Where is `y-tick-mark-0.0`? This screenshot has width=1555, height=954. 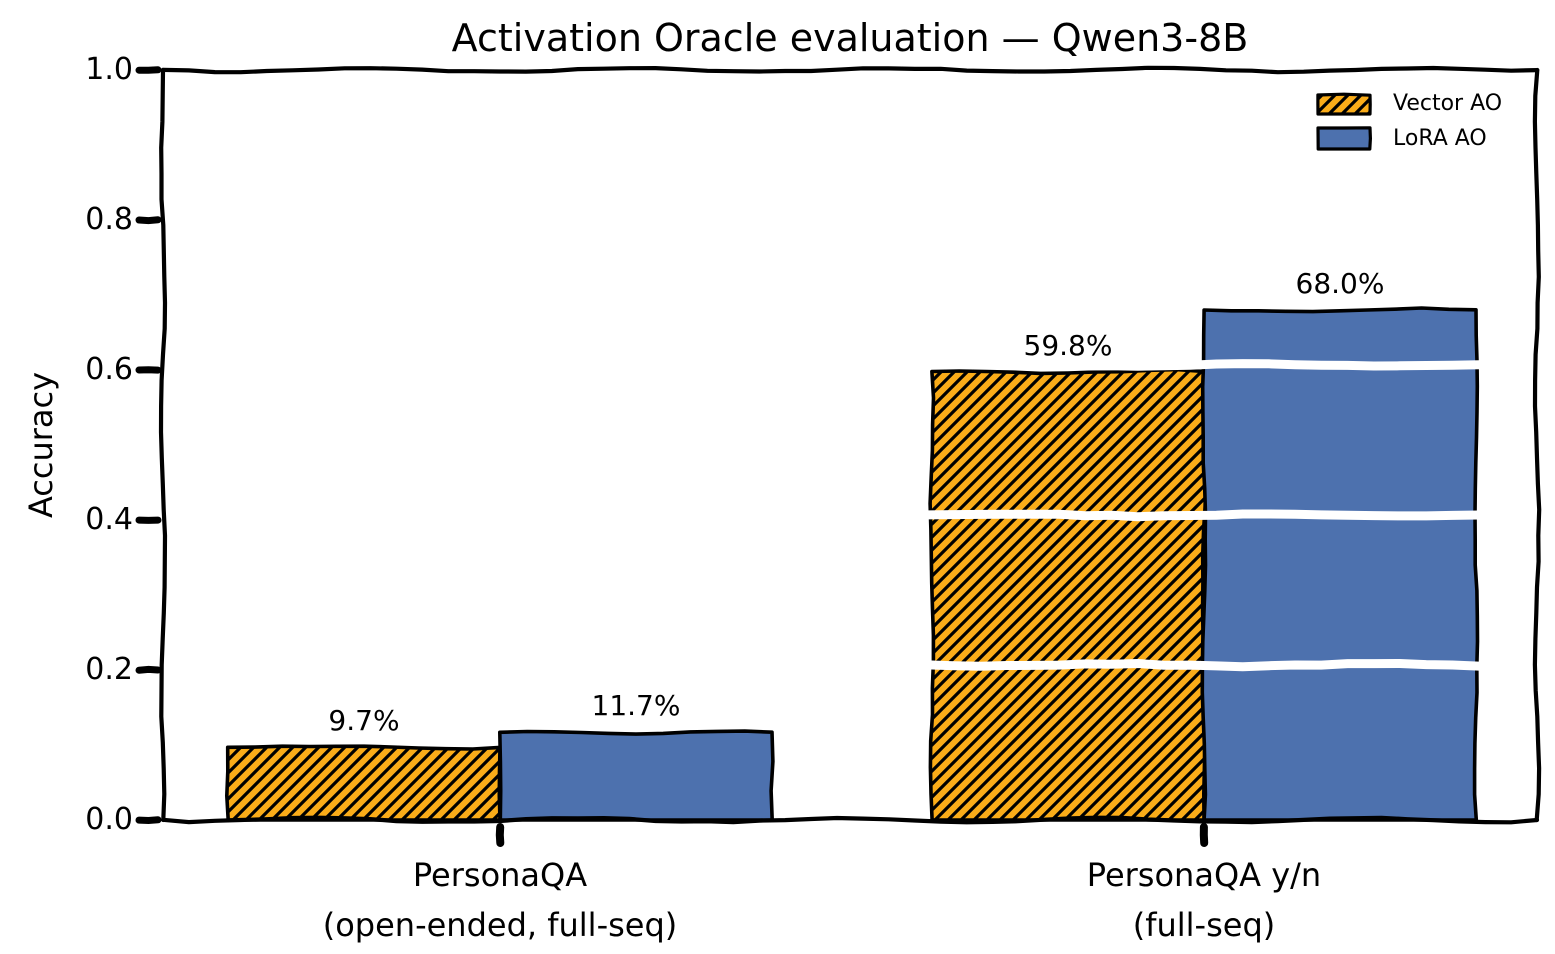 y-tick-mark-0.0 is located at coordinates (148, 820).